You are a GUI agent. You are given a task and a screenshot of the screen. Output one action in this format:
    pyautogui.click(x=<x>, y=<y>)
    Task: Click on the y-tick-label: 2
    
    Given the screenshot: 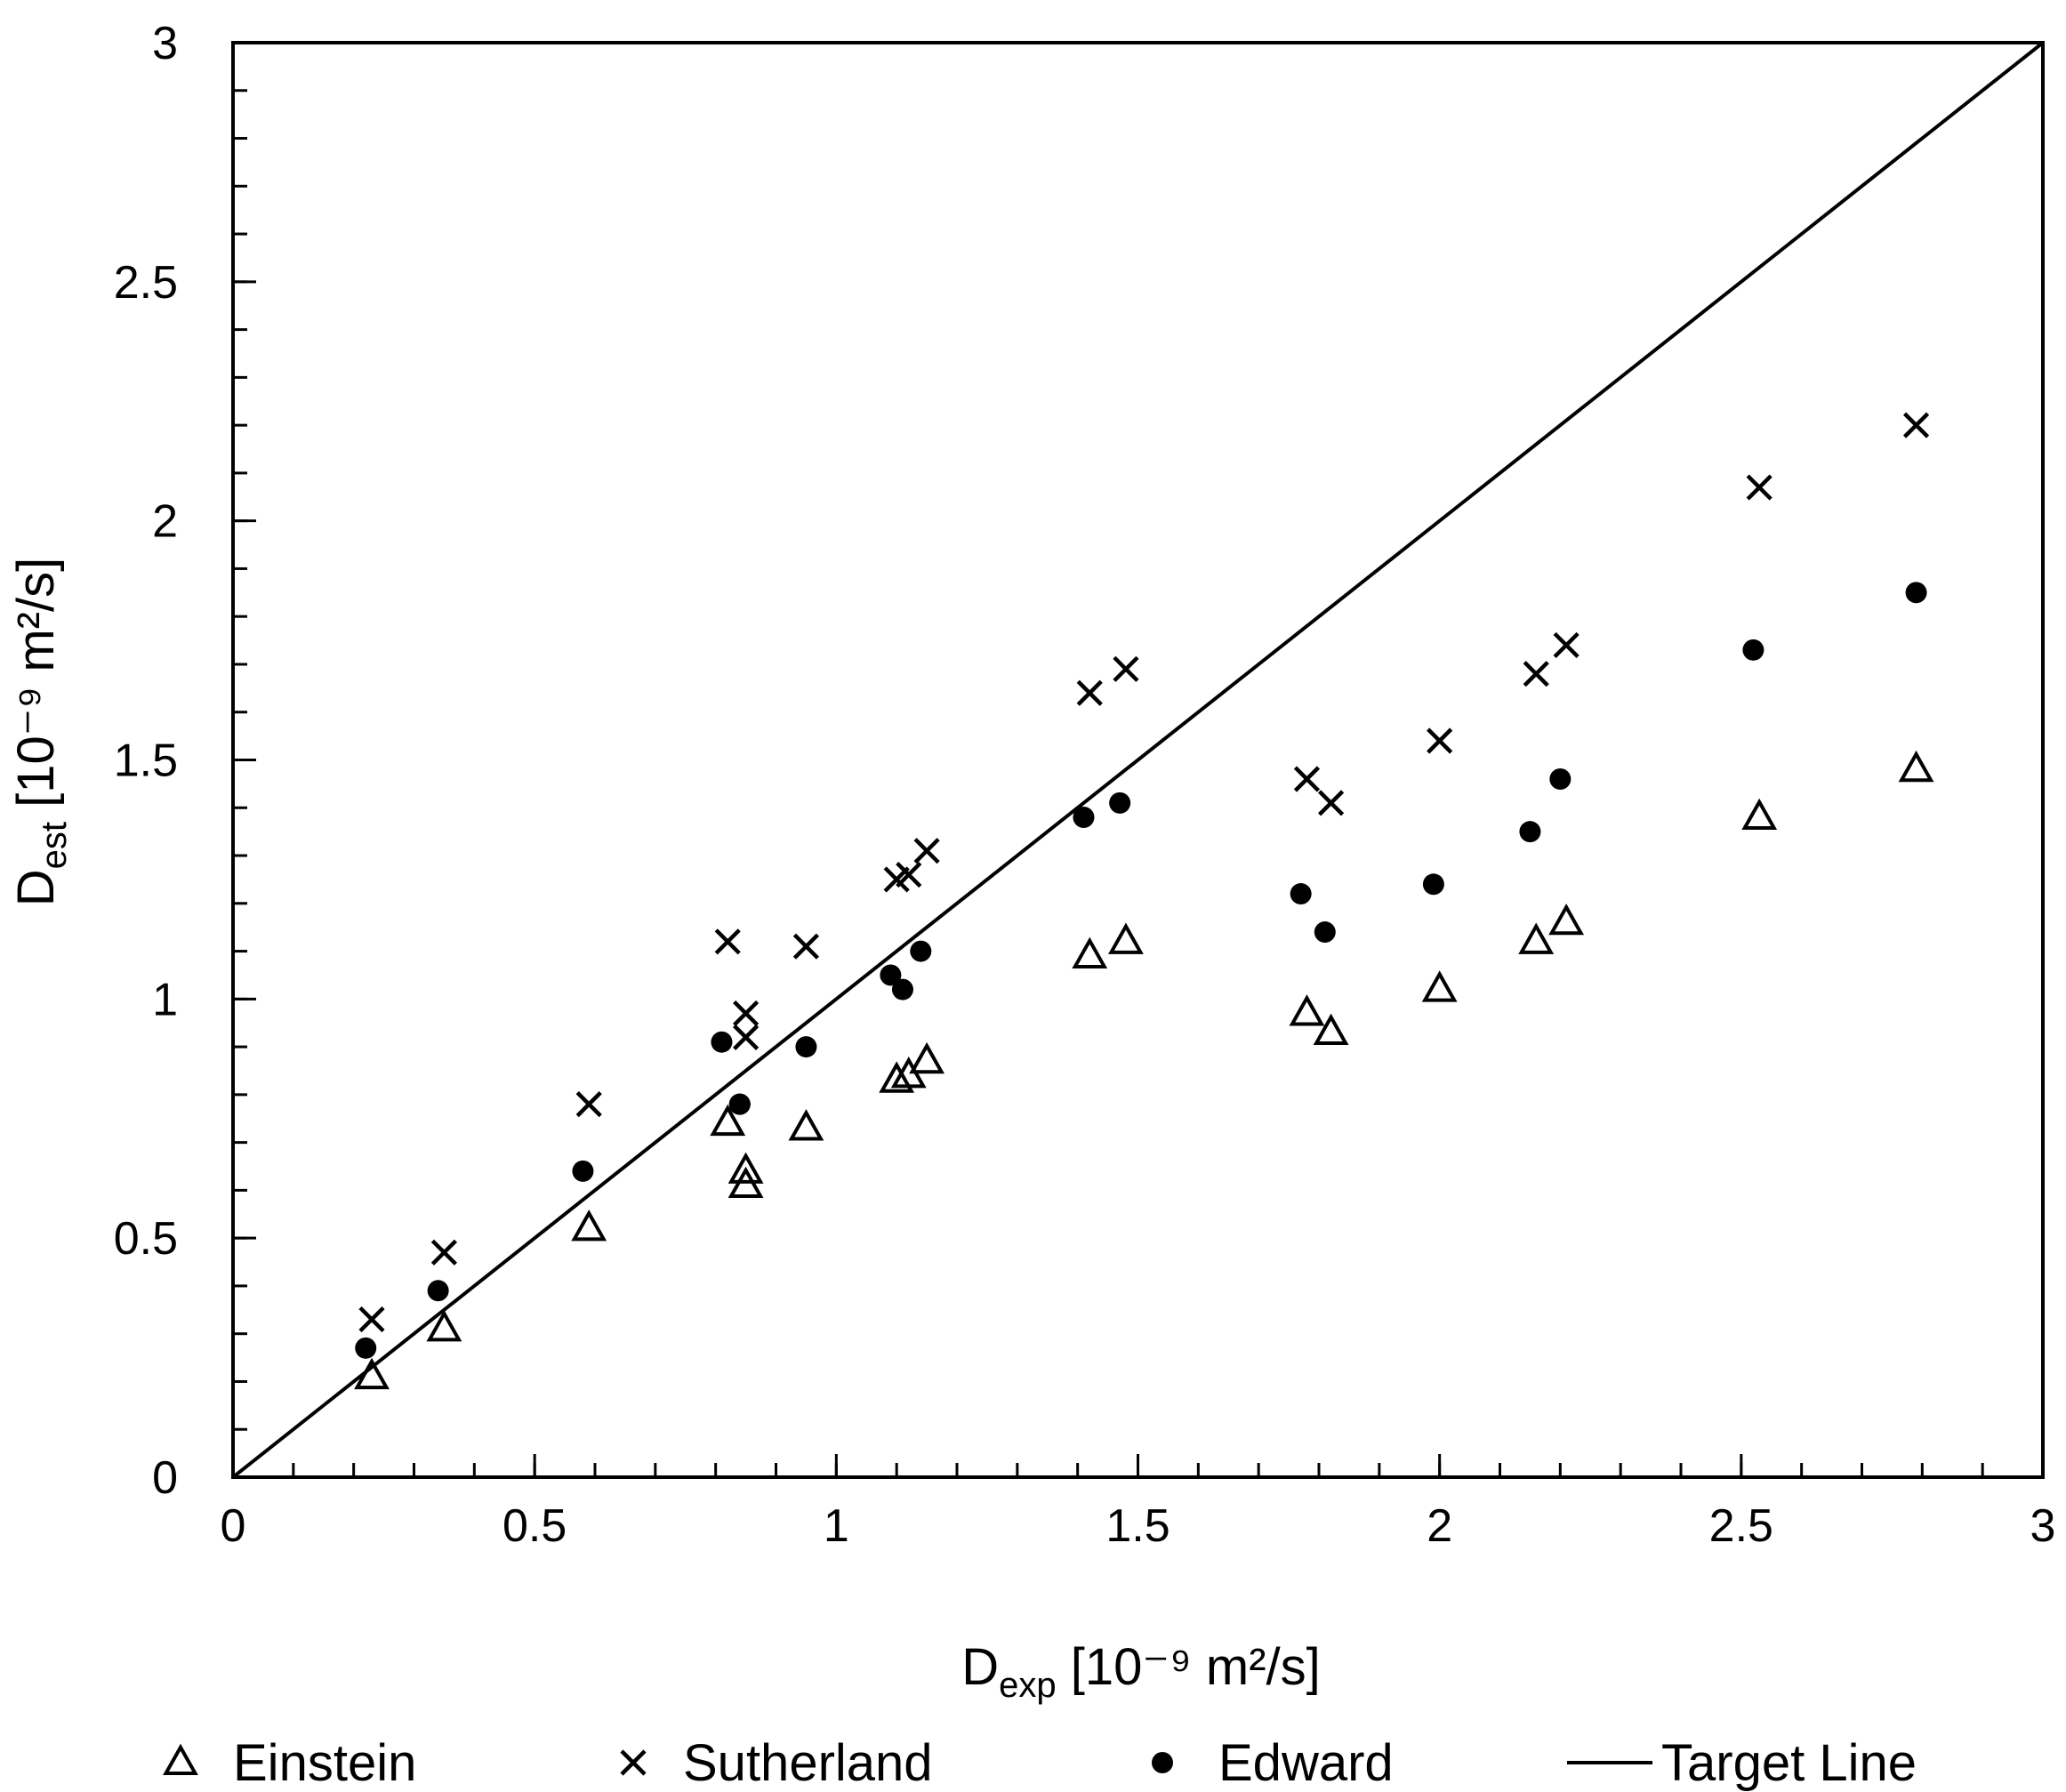 What is the action you would take?
    pyautogui.click(x=165, y=522)
    